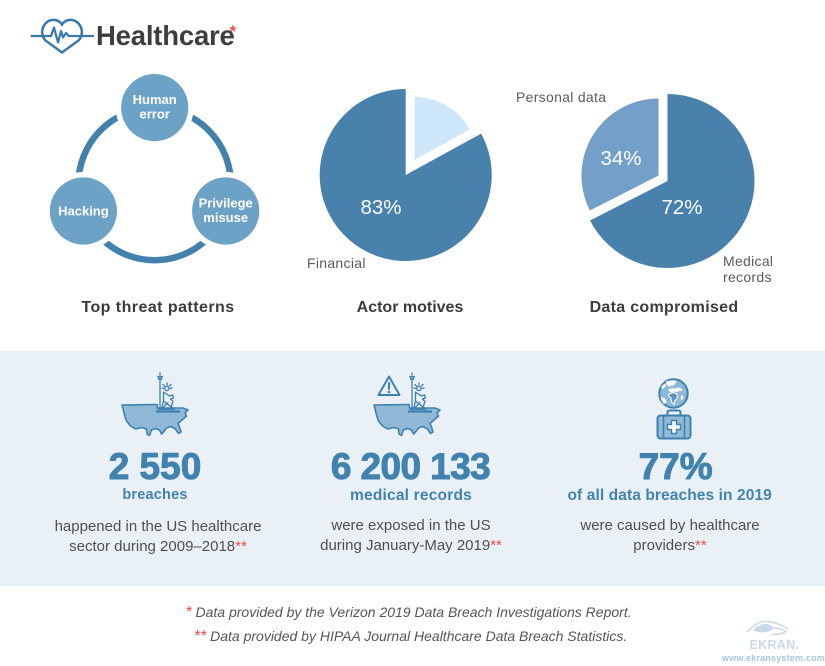 The height and width of the screenshot is (666, 825). What do you see at coordinates (620, 158) in the screenshot?
I see `svg-text: 34%` at bounding box center [620, 158].